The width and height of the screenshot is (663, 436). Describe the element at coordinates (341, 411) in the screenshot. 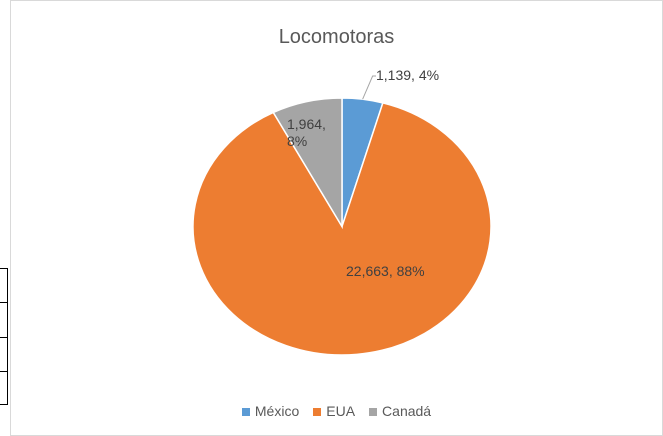

I see `legend-label: EUA` at that location.